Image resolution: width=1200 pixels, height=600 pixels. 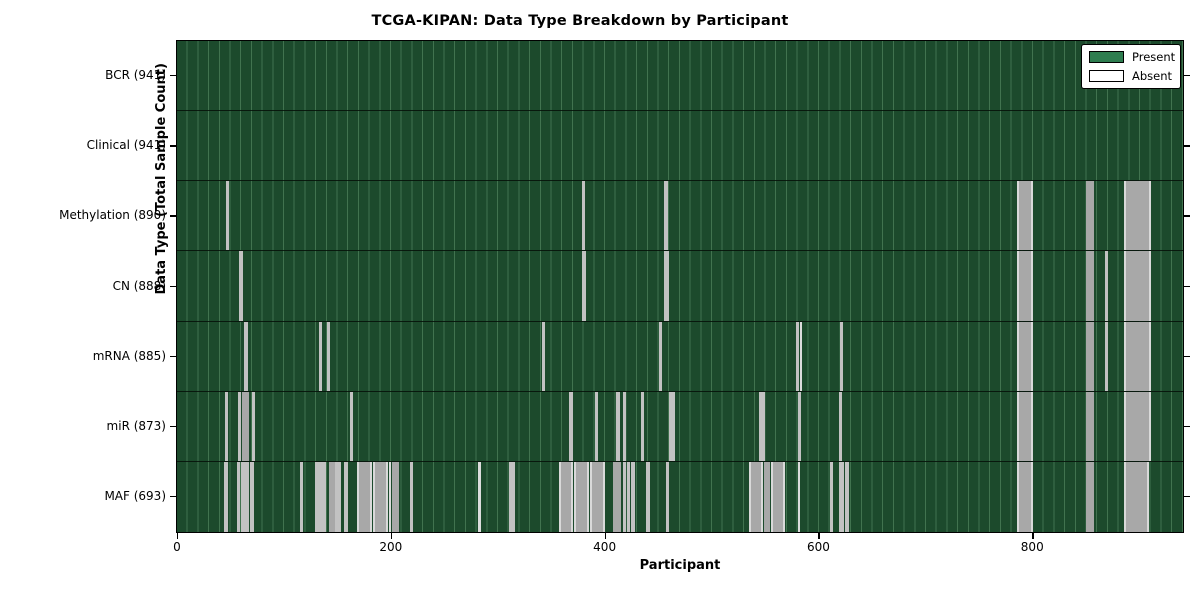 What do you see at coordinates (1106, 57) in the screenshot?
I see `present-swatch-icon` at bounding box center [1106, 57].